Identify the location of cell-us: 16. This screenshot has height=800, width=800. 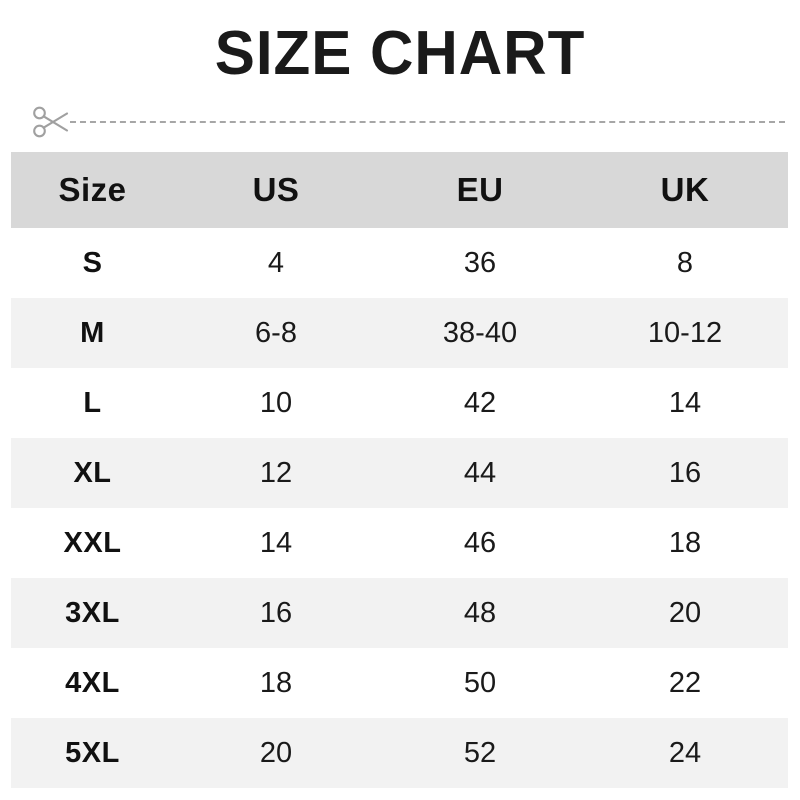
(276, 612).